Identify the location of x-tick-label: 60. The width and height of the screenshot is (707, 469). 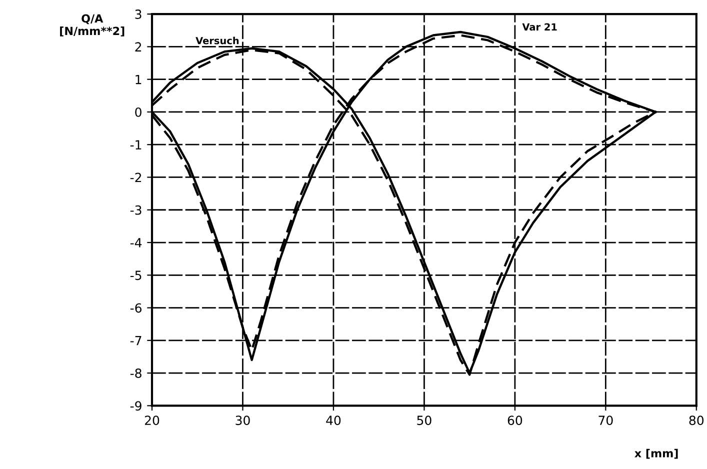
(515, 421).